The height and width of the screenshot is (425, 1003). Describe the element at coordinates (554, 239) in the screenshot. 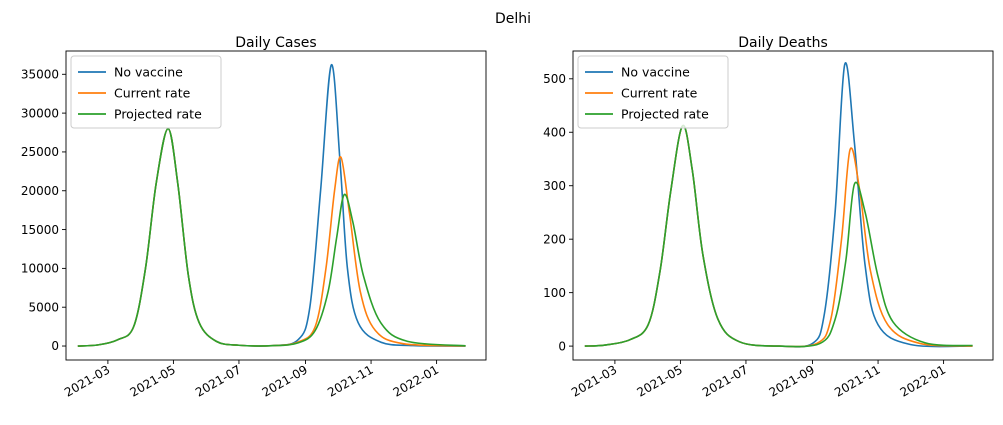

I see `y-tick-label-deaths: 200` at that location.